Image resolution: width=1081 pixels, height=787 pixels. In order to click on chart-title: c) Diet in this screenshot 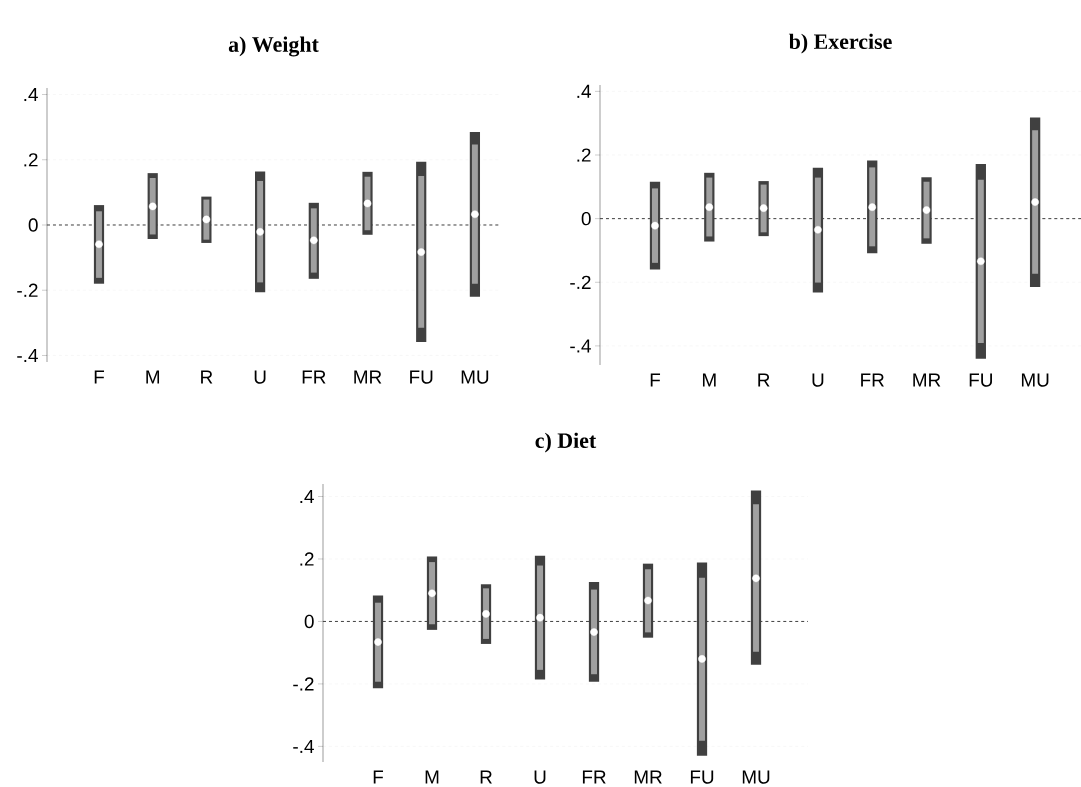, I will do `click(566, 442)`.